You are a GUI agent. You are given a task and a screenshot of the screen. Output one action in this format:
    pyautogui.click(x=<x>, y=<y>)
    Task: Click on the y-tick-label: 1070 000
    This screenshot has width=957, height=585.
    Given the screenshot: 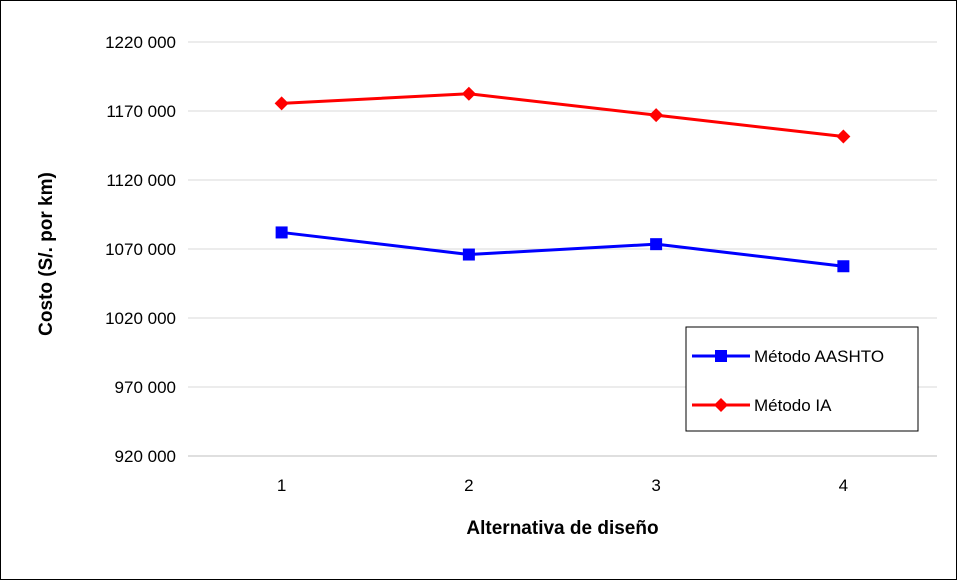 What is the action you would take?
    pyautogui.click(x=140, y=249)
    